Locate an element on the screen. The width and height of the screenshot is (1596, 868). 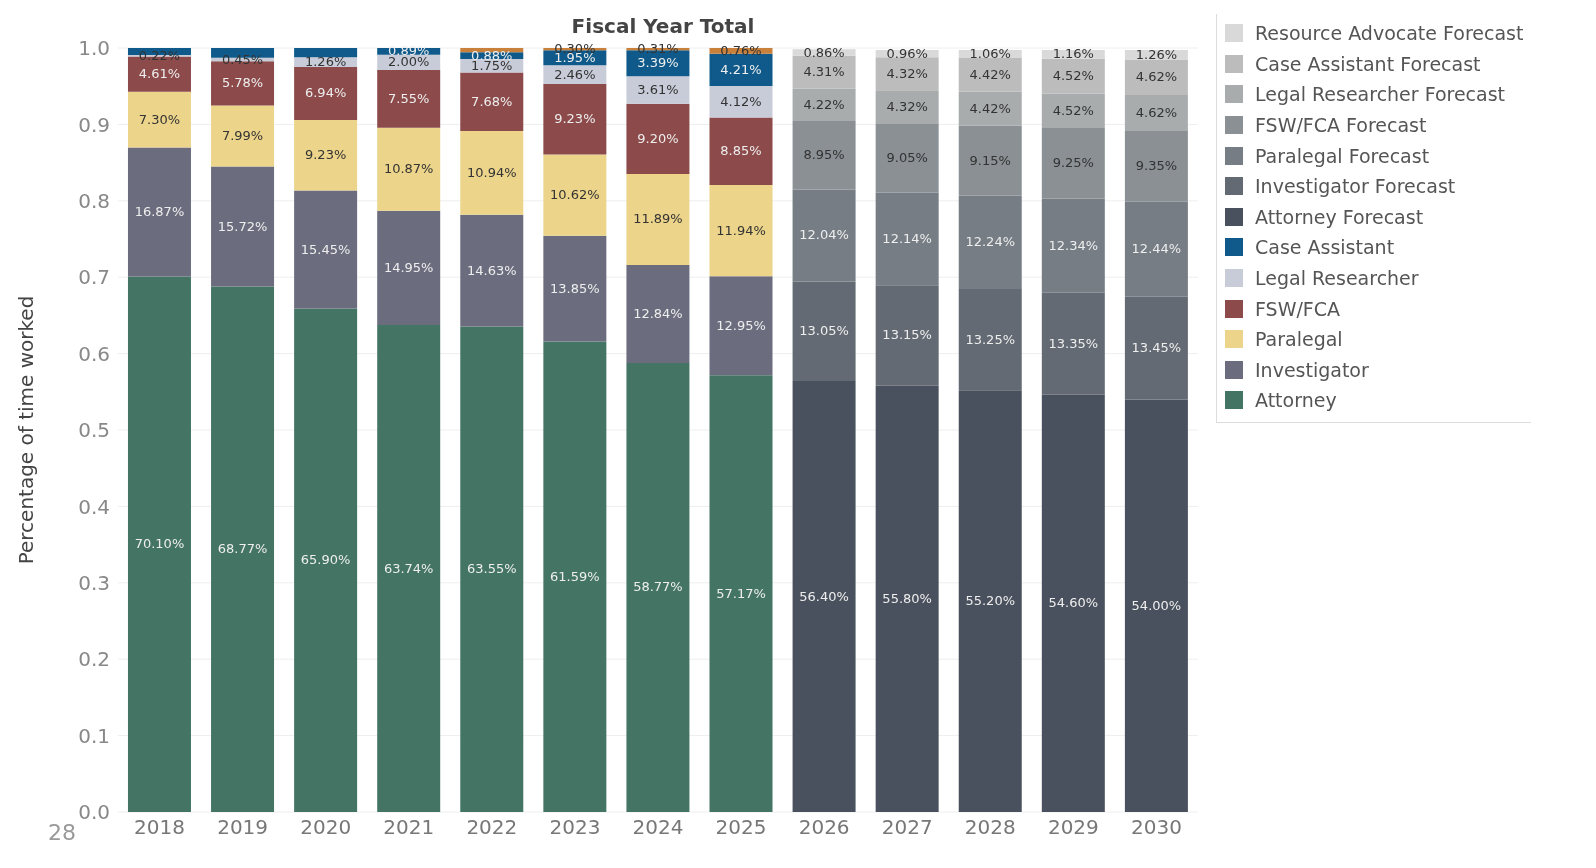
data-label: 16.87% is located at coordinates (159, 211).